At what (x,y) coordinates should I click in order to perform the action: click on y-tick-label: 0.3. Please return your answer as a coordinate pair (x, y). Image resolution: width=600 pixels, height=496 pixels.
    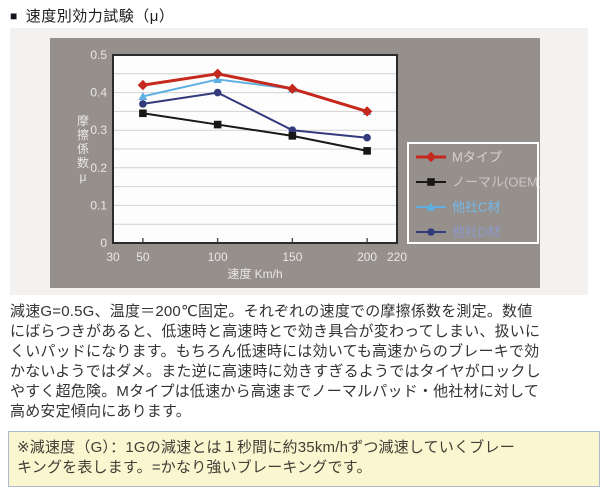
    Looking at the image, I should click on (98, 130).